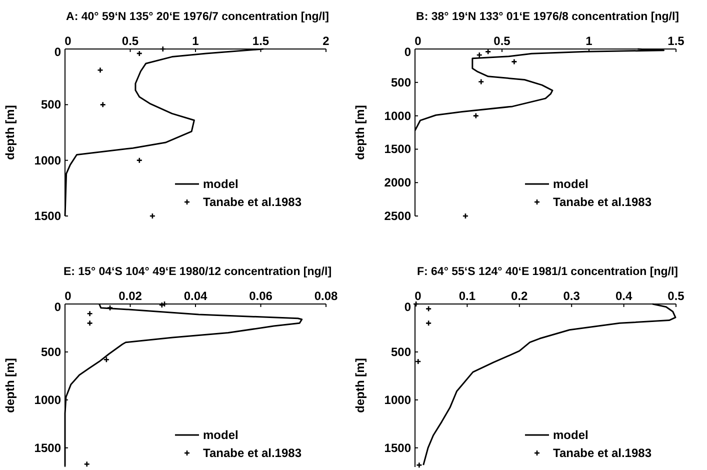  Describe the element at coordinates (130, 296) in the screenshot. I see `x-tick-label: 0.02` at that location.